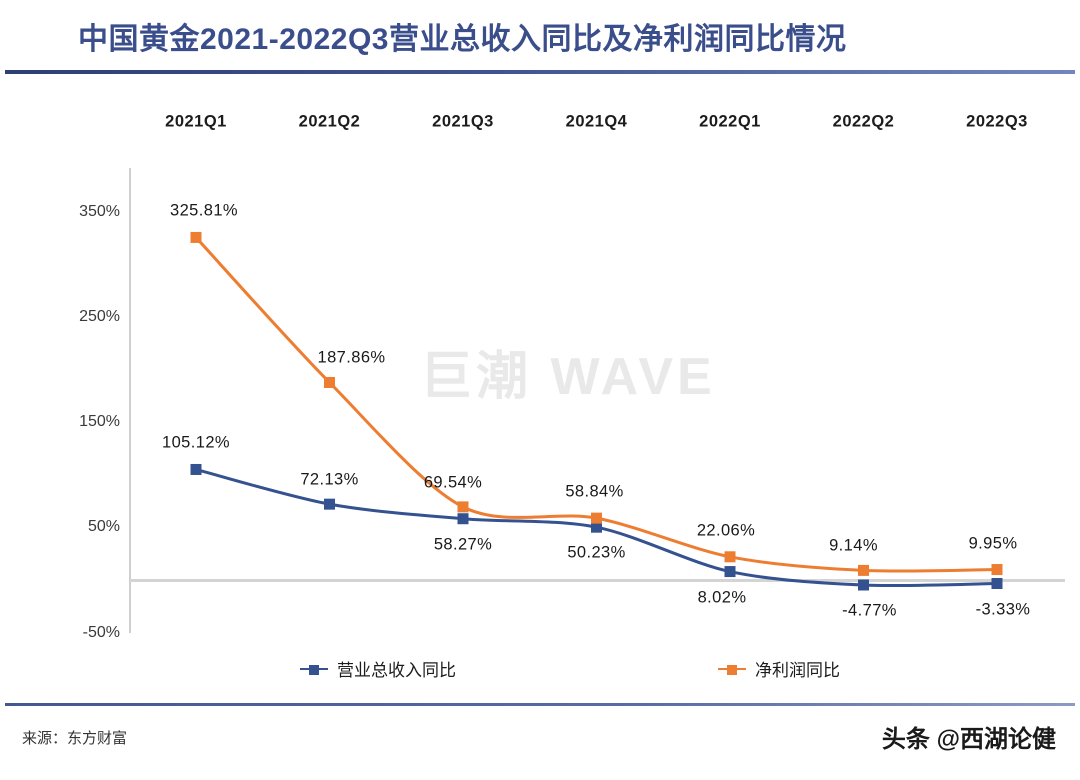 This screenshot has width=1080, height=780. I want to click on y-axis-tick-350: 350%, so click(99, 211).